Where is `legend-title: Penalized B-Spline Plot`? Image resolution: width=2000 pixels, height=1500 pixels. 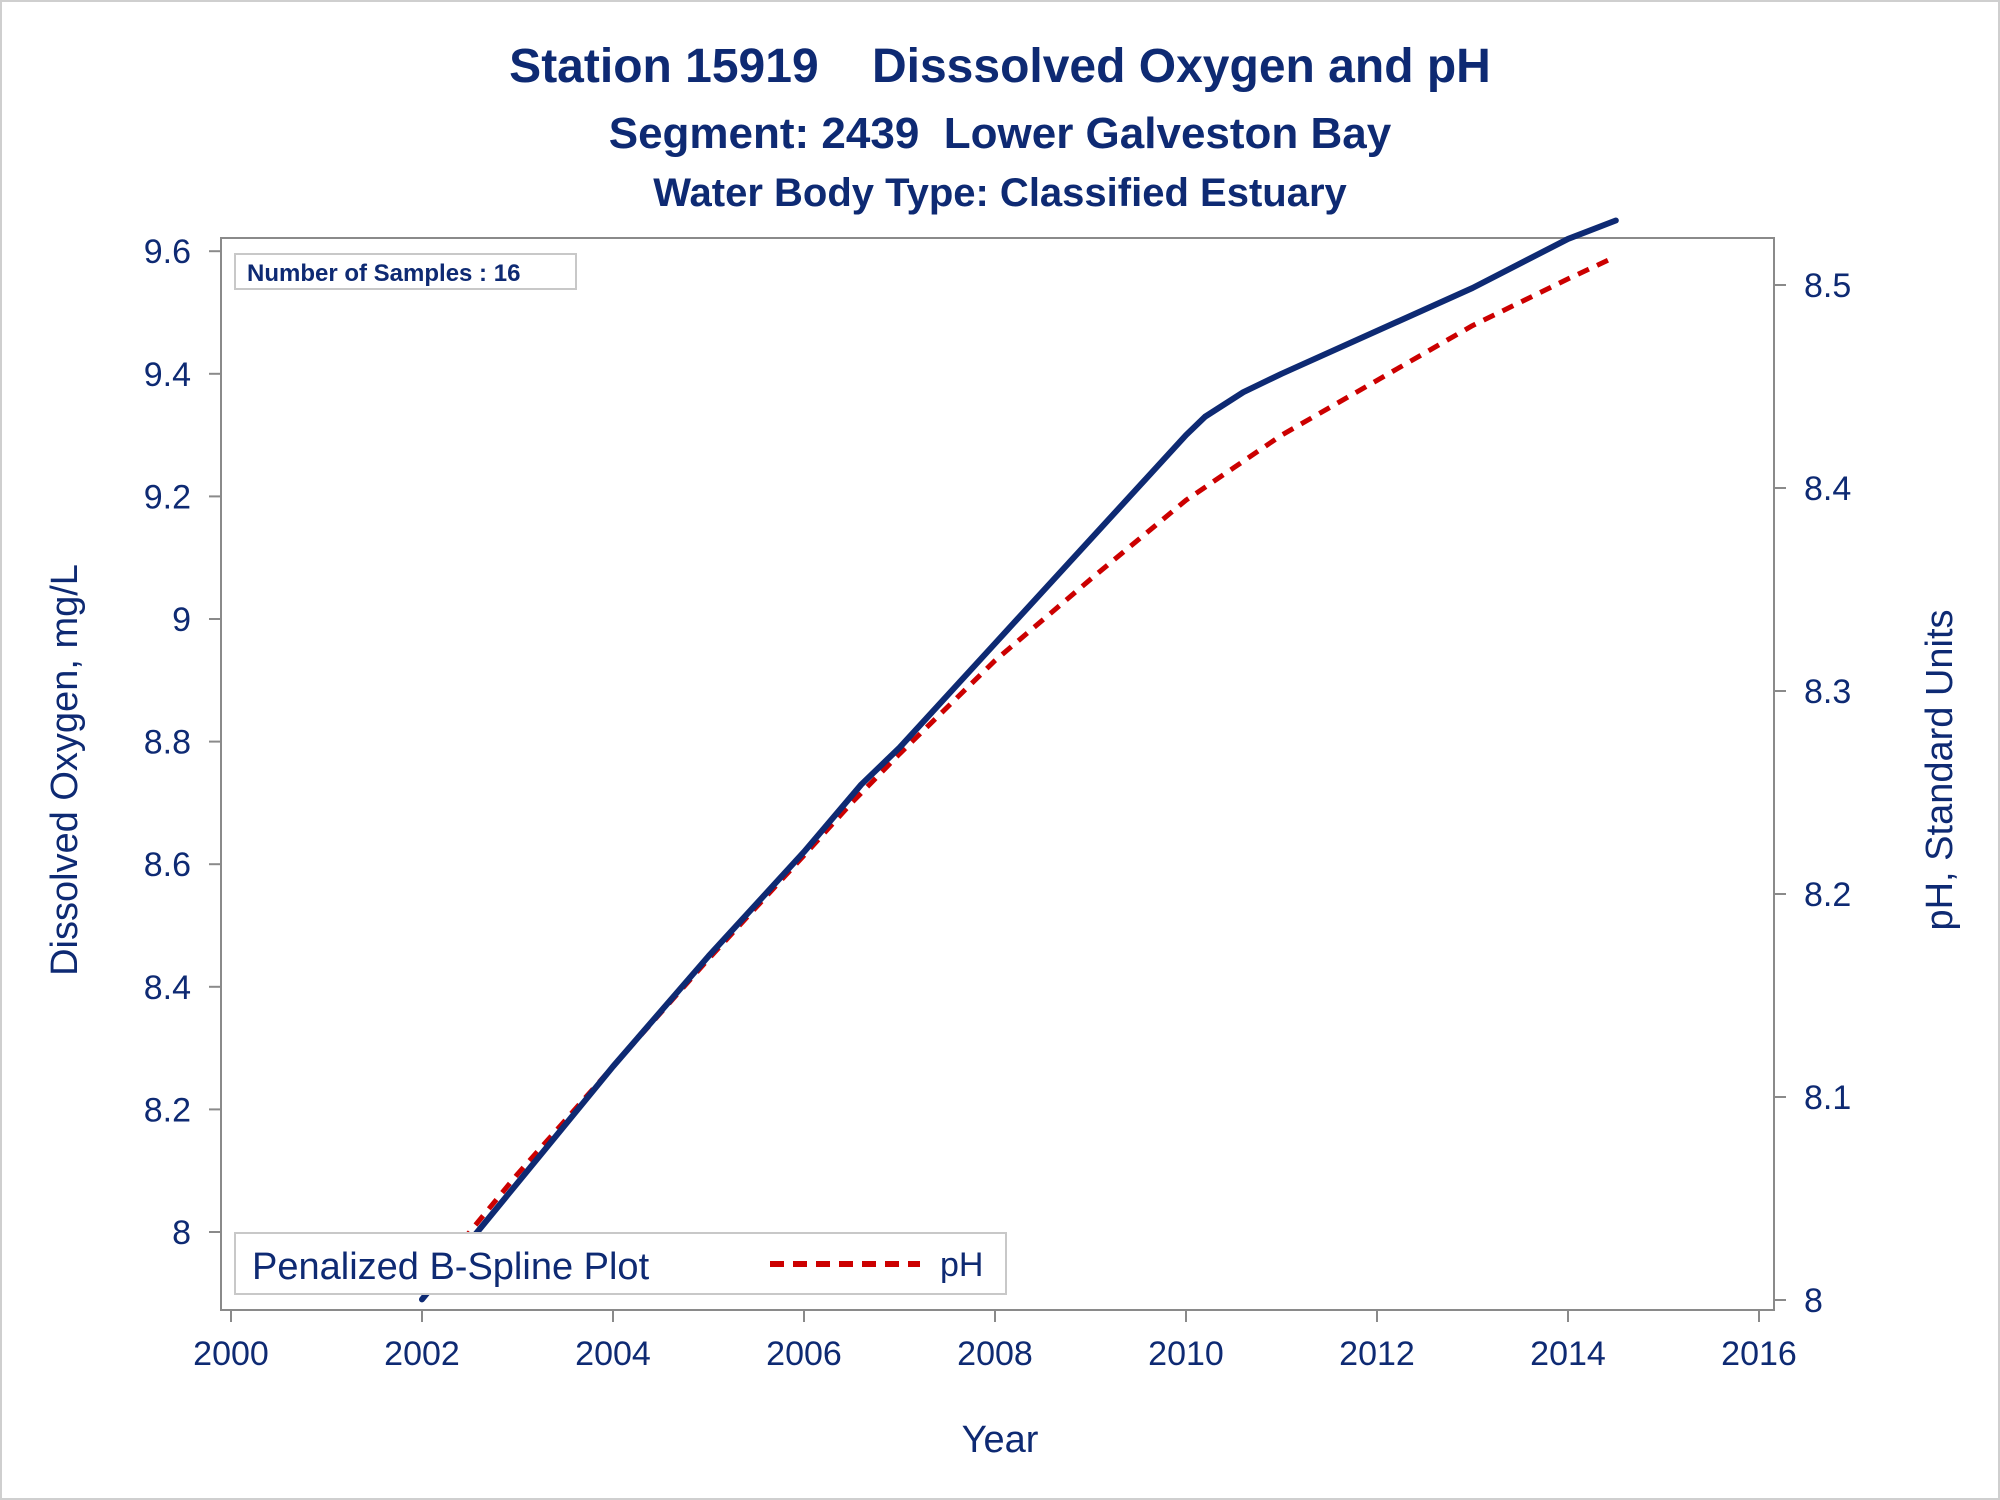
legend-title: Penalized B-Spline Plot is located at coordinates (451, 1267).